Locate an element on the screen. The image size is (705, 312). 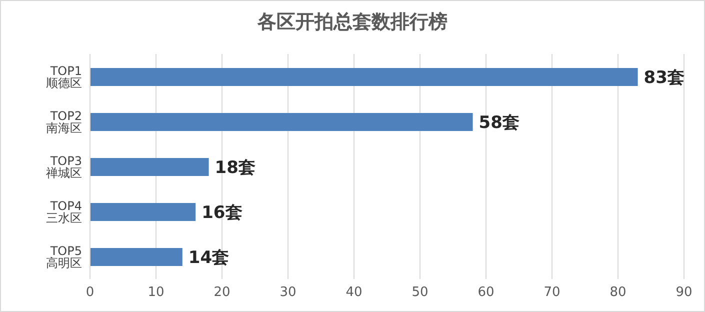
x-tick-label: 60 is located at coordinates (486, 292).